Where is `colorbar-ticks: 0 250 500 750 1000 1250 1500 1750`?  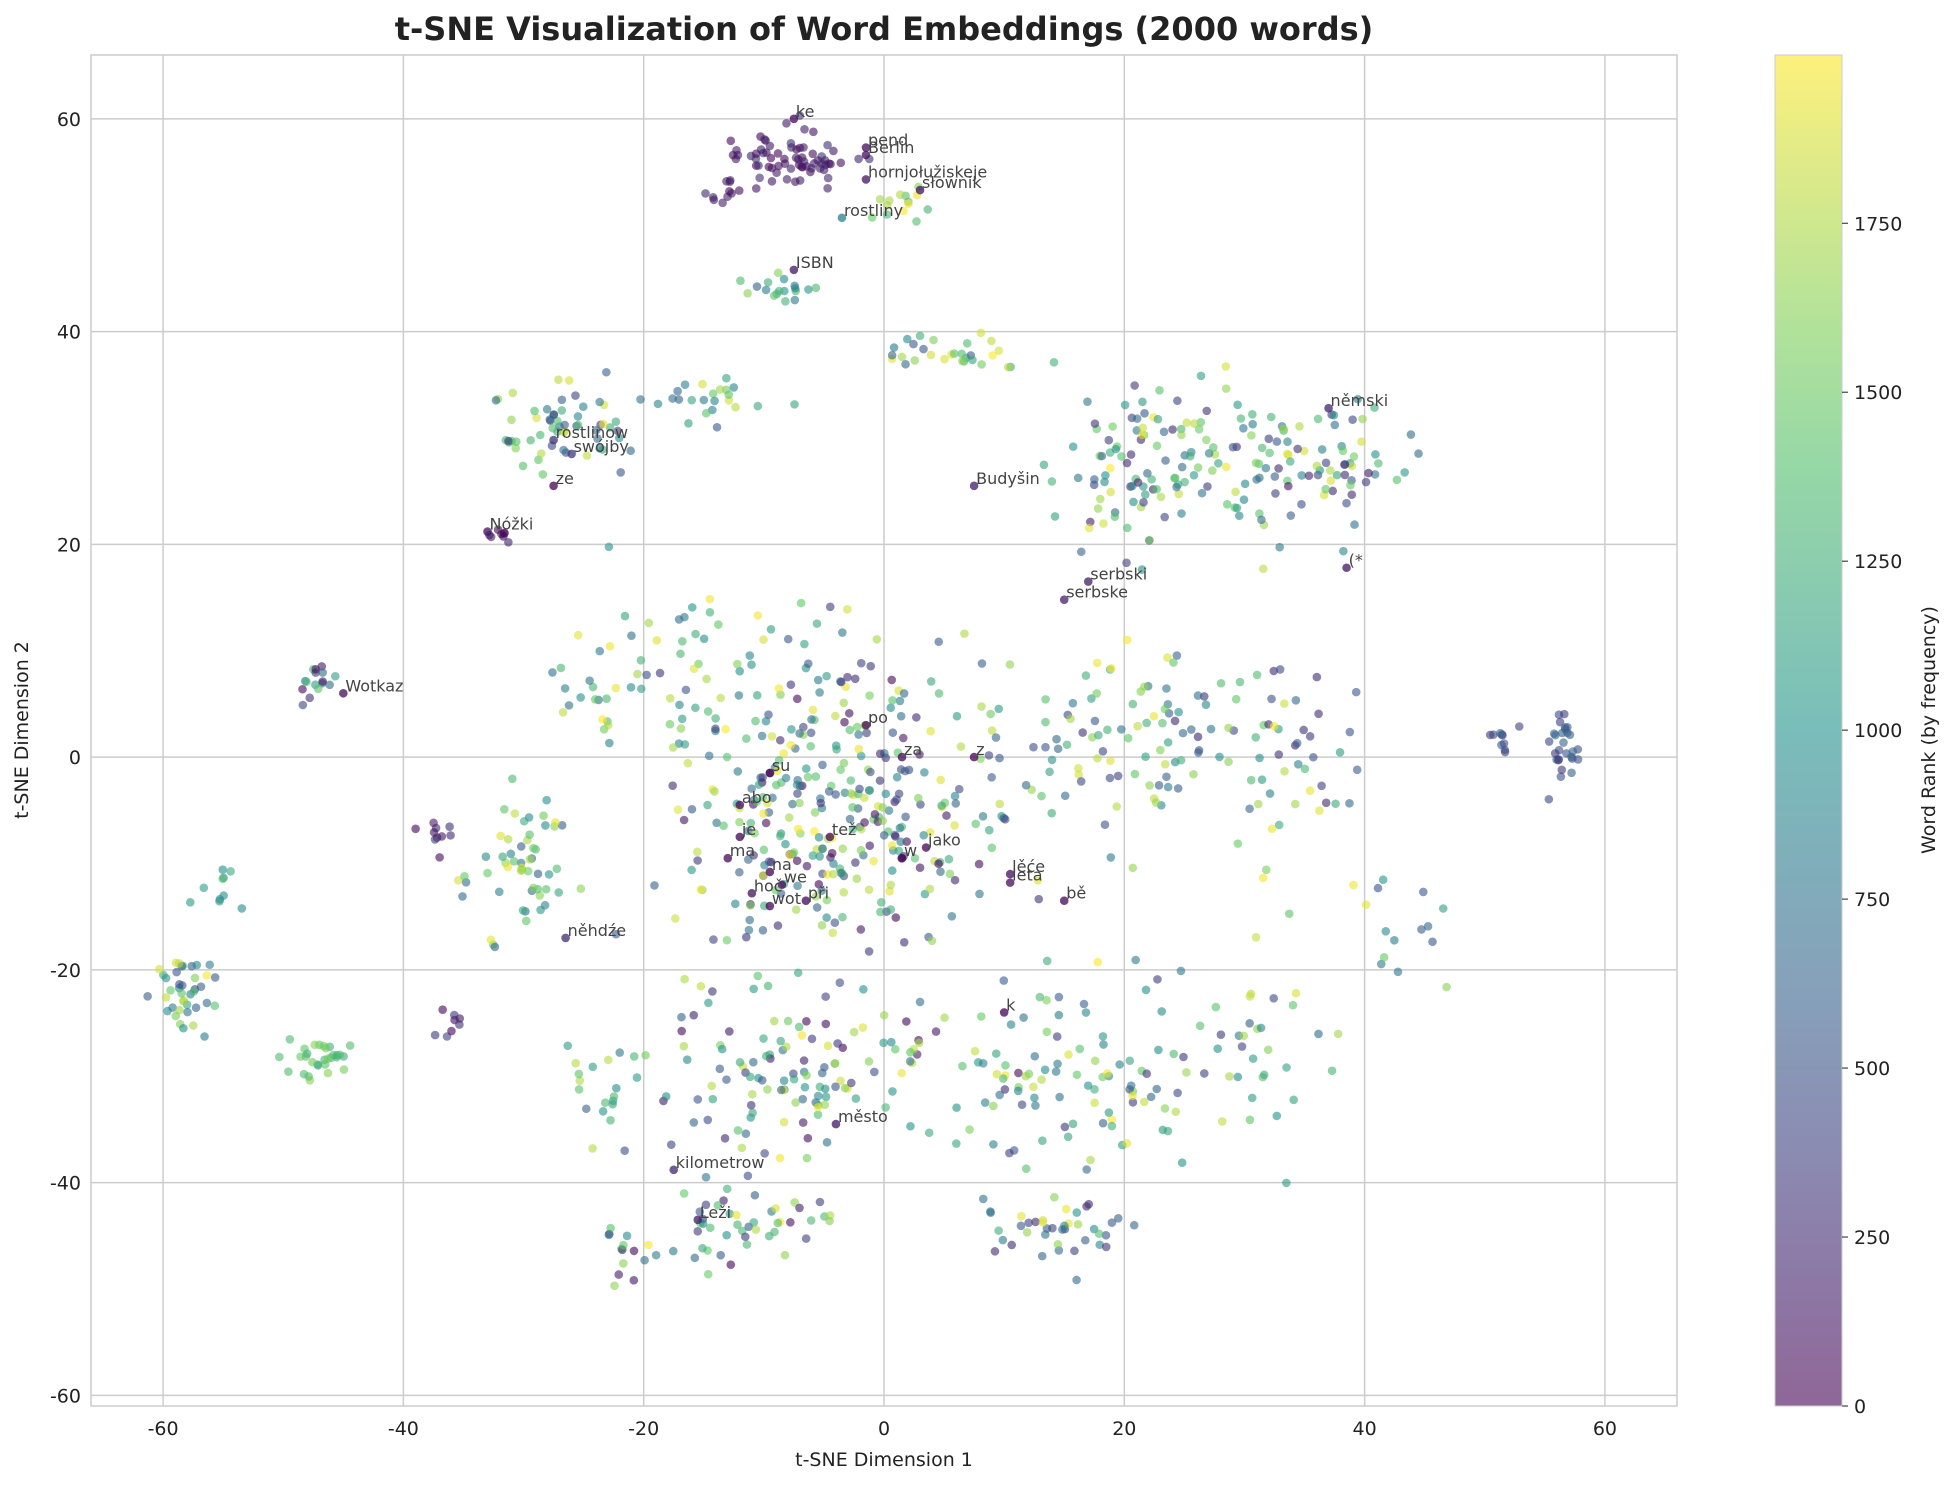 colorbar-ticks: 0 250 500 750 1000 1250 1500 1750 is located at coordinates (1872, 815).